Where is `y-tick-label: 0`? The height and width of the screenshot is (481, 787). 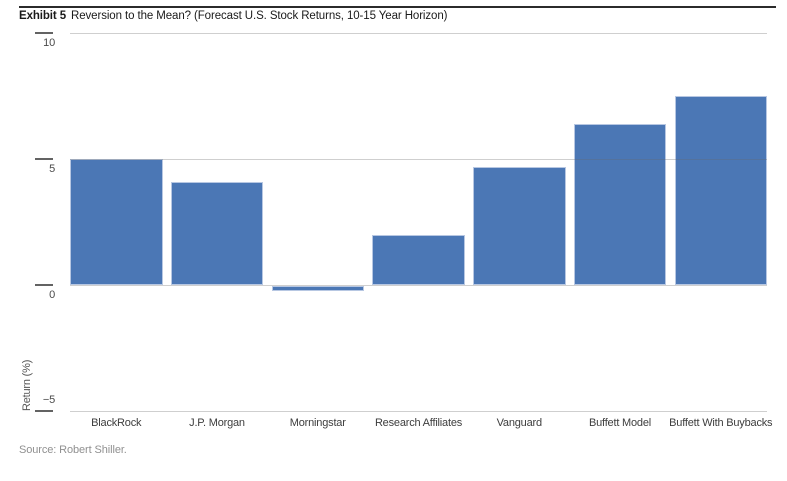 y-tick-label: 0 is located at coordinates (52, 295).